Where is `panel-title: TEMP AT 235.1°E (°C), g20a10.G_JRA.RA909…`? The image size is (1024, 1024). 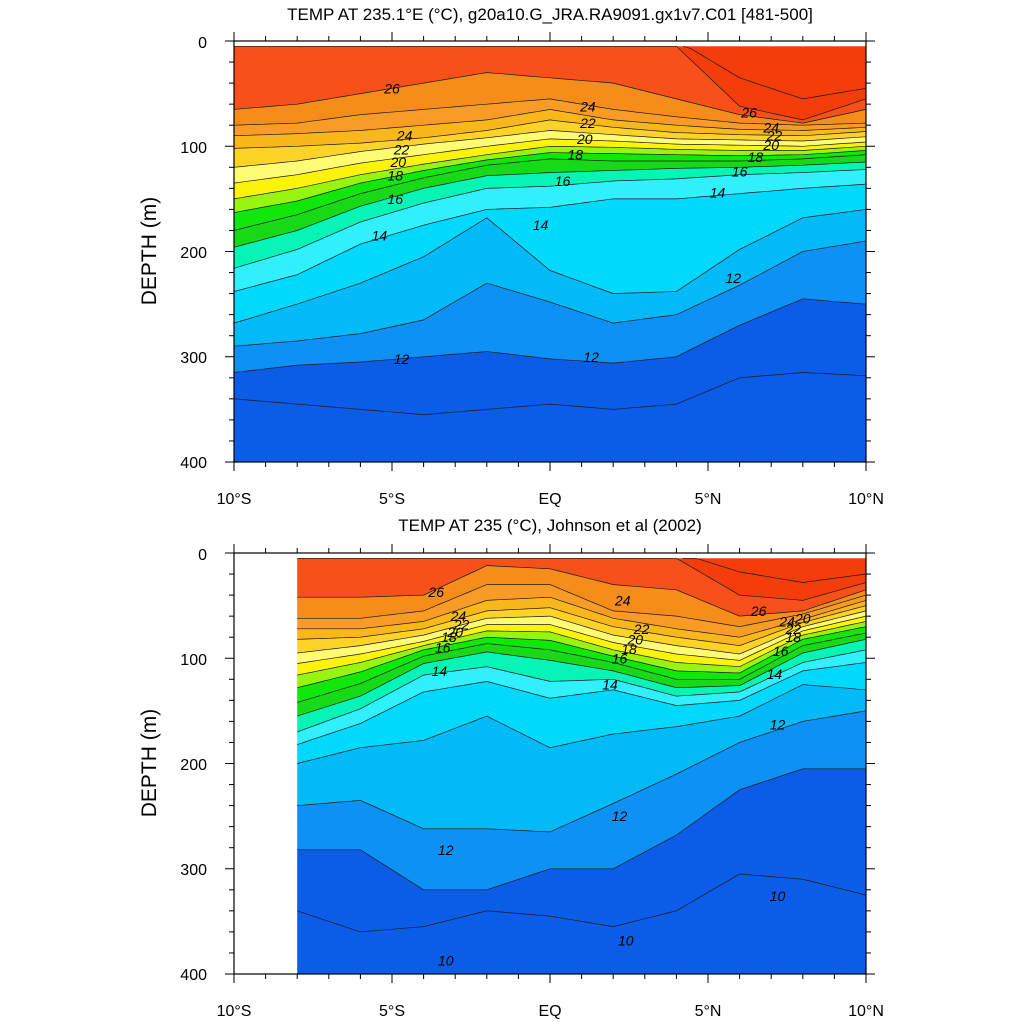
panel-title: TEMP AT 235.1°E (°C), g20a10.G_JRA.RA909… is located at coordinates (550, 14).